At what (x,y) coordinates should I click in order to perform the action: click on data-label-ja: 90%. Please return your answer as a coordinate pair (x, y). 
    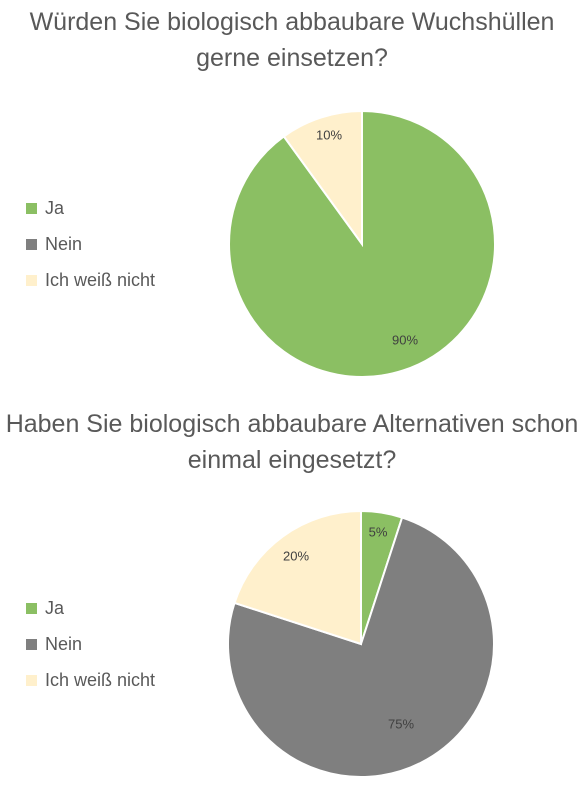
    Looking at the image, I should click on (405, 339).